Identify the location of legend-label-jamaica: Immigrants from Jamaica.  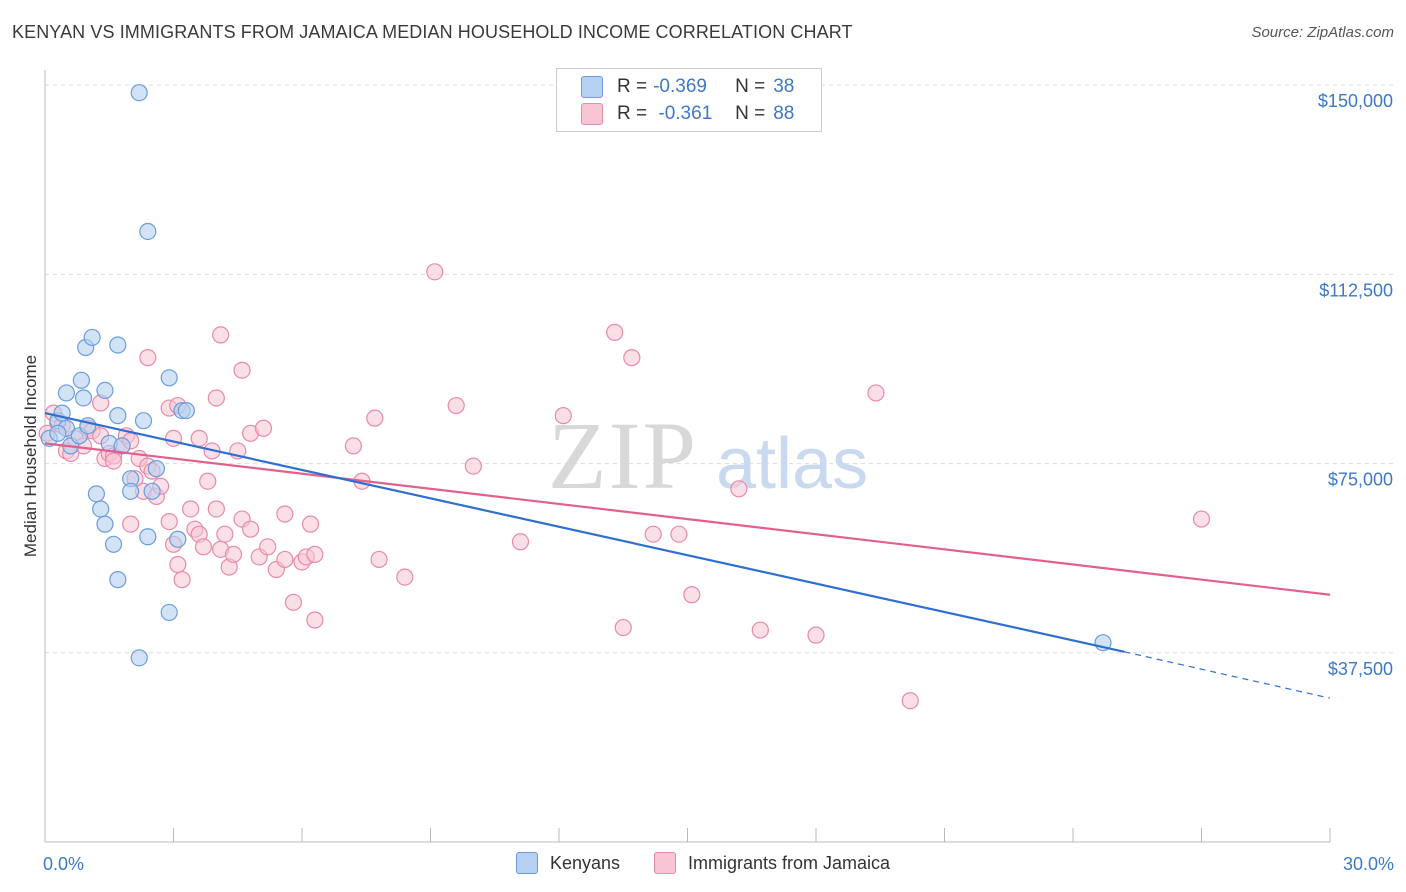
(789, 862).